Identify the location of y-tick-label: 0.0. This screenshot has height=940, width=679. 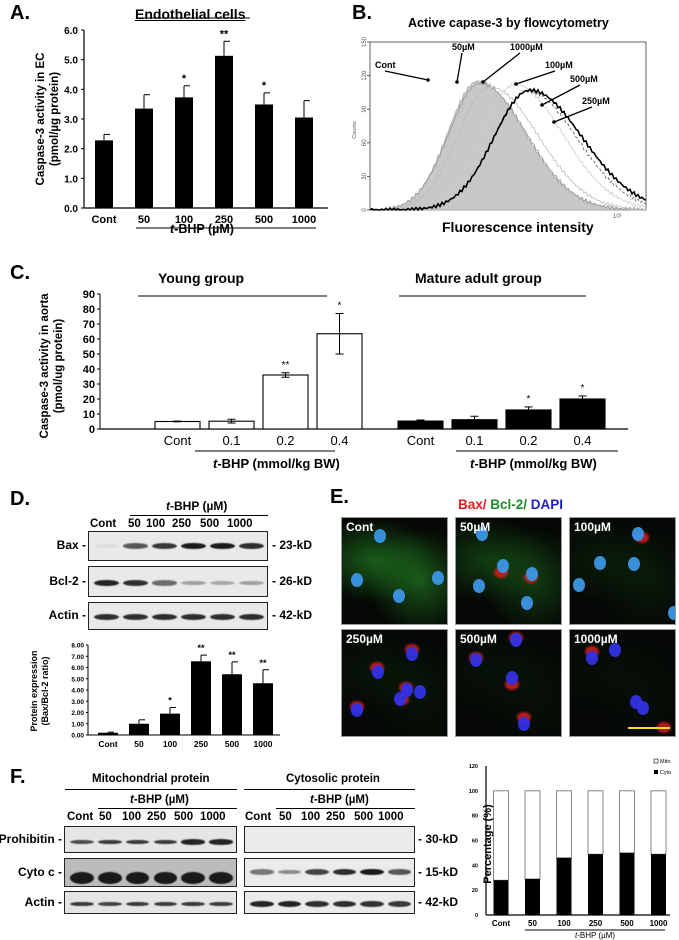
(71, 209).